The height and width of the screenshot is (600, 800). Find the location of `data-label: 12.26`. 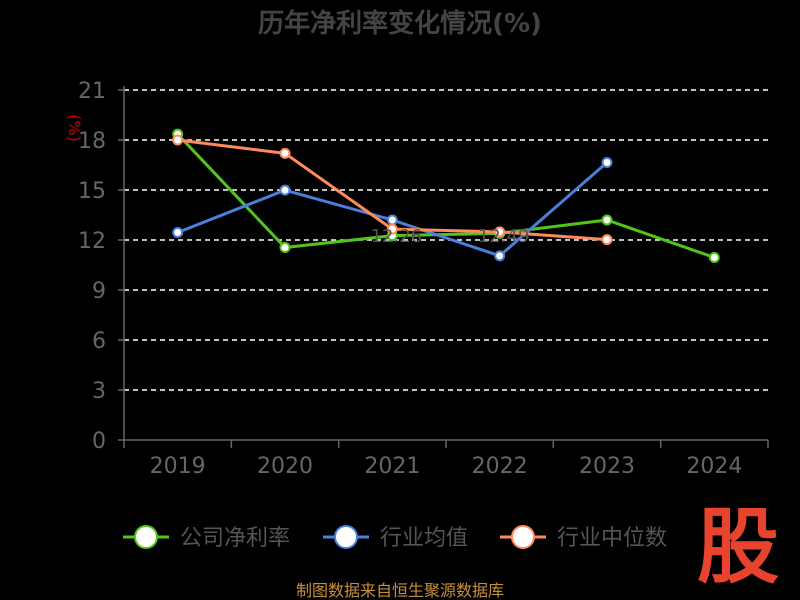

data-label: 12.26 is located at coordinates (397, 236).